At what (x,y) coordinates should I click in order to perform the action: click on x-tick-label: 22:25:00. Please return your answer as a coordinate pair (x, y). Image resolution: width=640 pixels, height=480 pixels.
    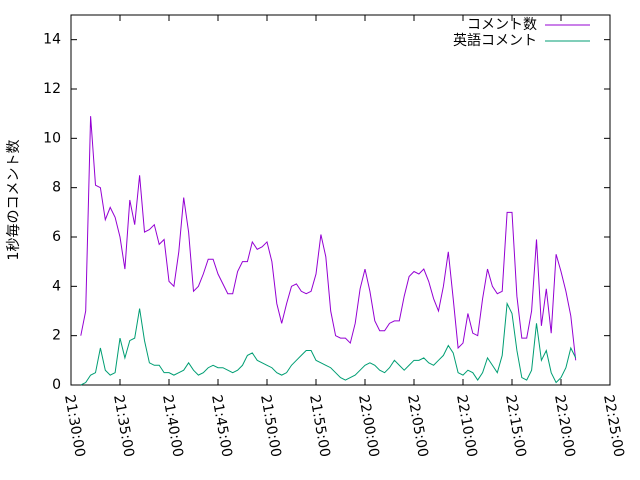
    Looking at the image, I should click on (613, 426).